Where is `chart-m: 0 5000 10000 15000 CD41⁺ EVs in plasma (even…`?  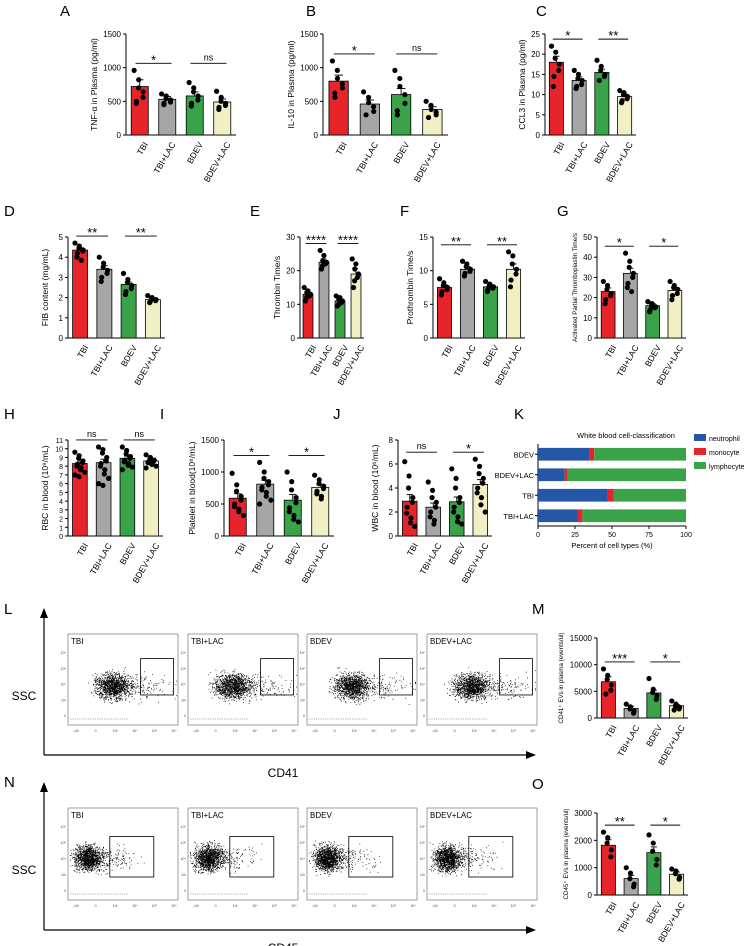
chart-m: 0 5000 10000 15000 CD41⁺ EVs in plasma (even… is located at coordinates (623, 700).